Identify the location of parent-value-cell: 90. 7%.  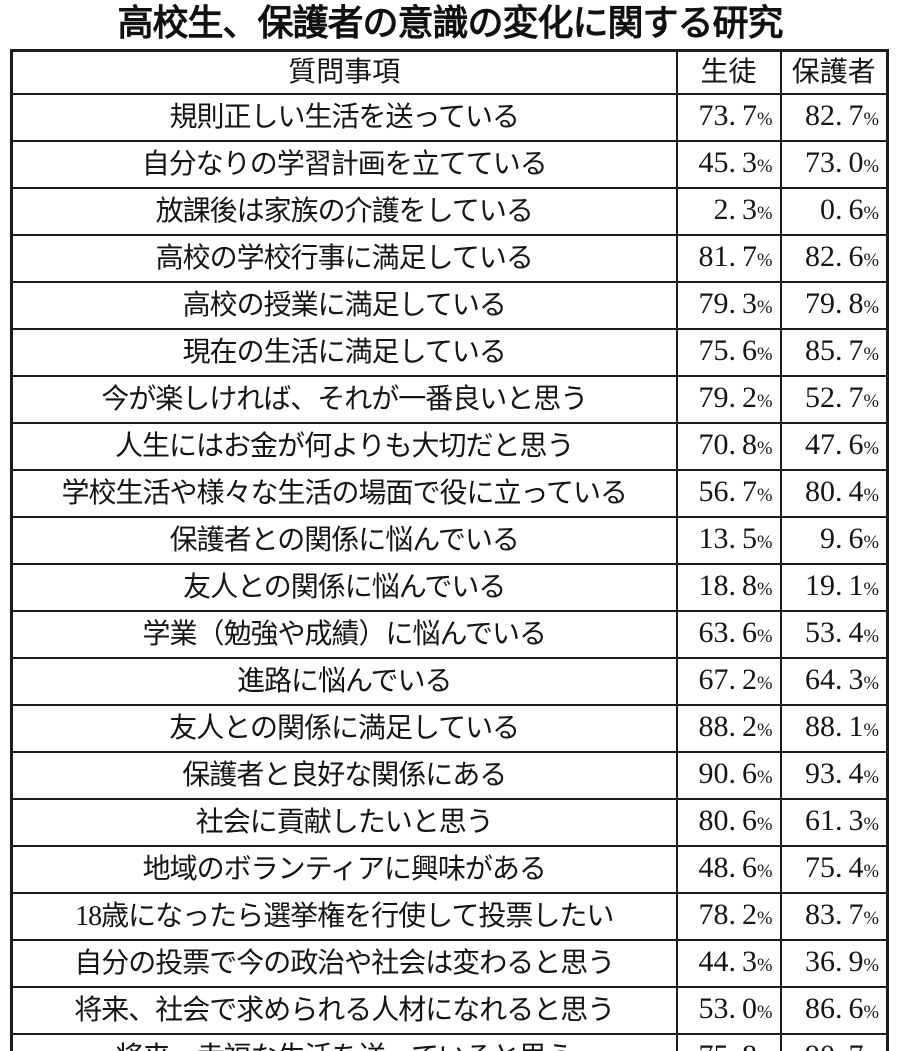
(834, 1042).